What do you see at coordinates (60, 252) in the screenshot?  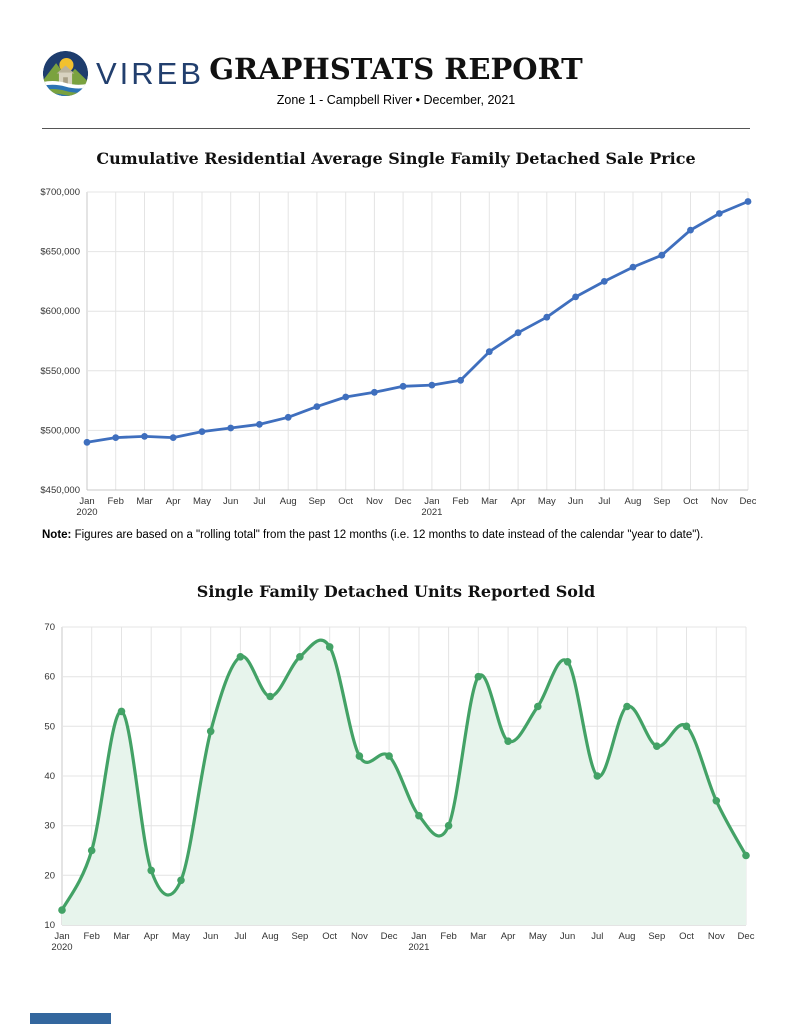 I see `svg-text: $650,000` at bounding box center [60, 252].